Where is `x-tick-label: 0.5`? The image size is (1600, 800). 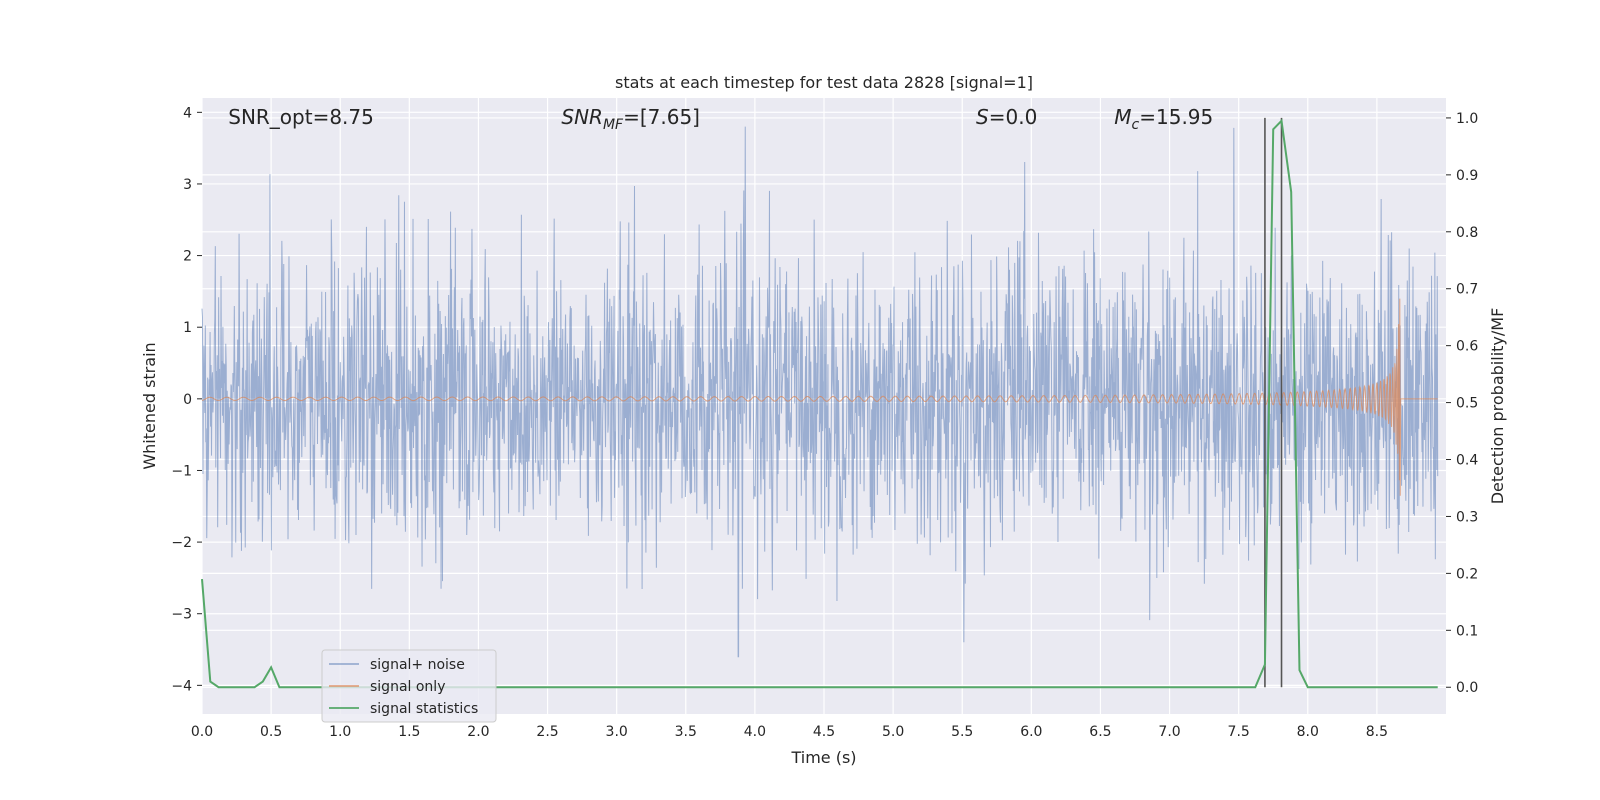
x-tick-label: 0.5 is located at coordinates (271, 732).